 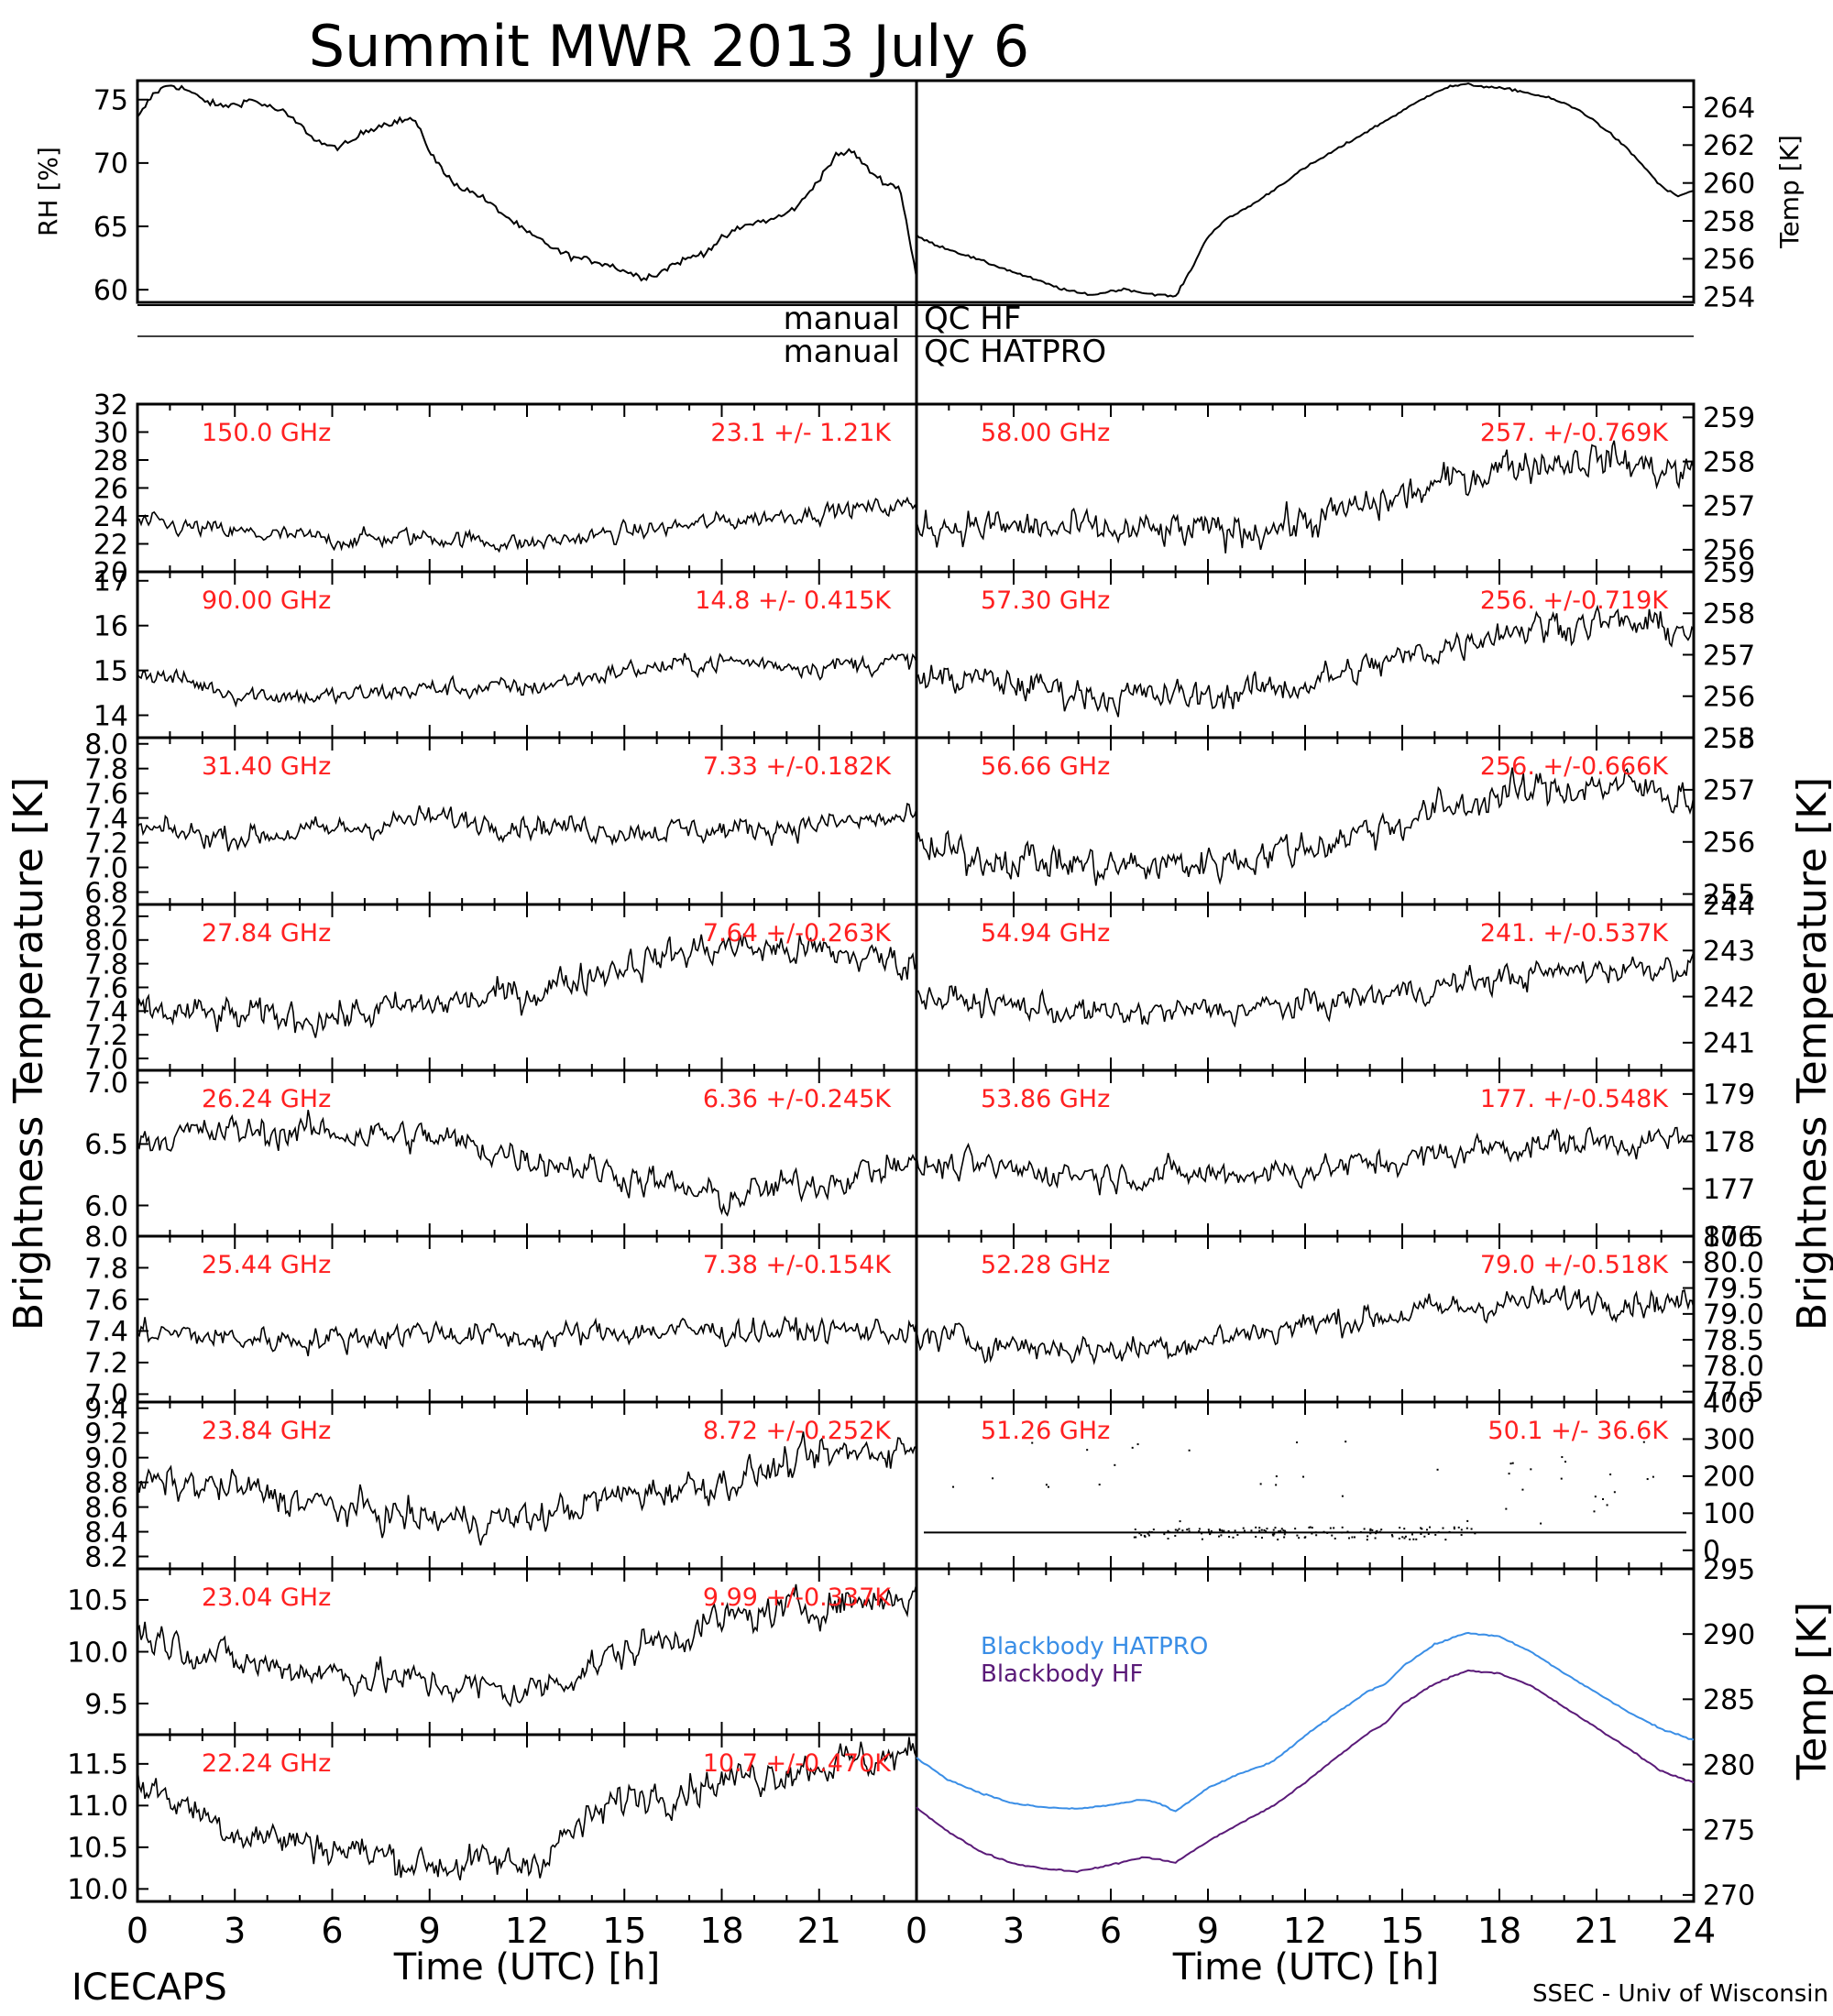 I want to click on rh-ylabel: RH [%], so click(x=48, y=191).